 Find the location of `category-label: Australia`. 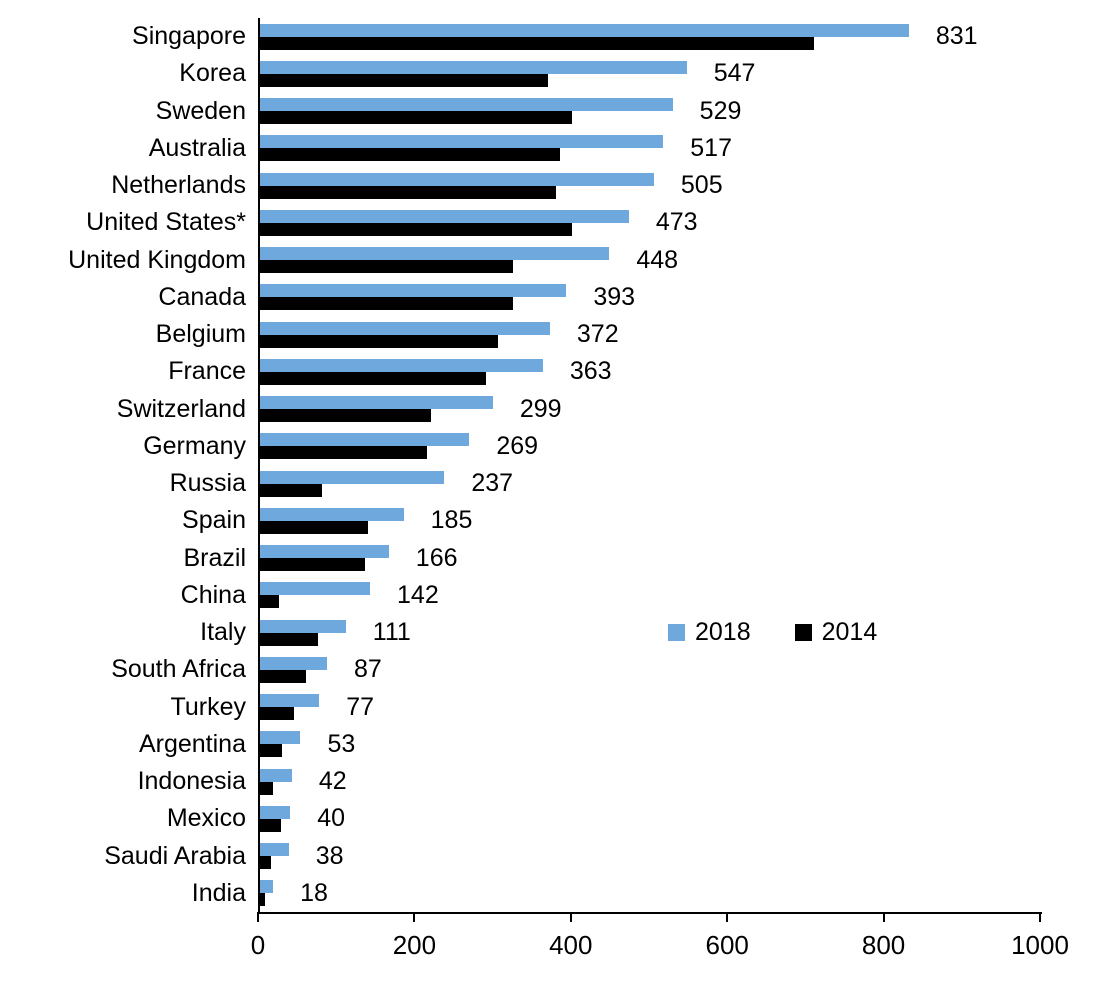

category-label: Australia is located at coordinates (197, 147).